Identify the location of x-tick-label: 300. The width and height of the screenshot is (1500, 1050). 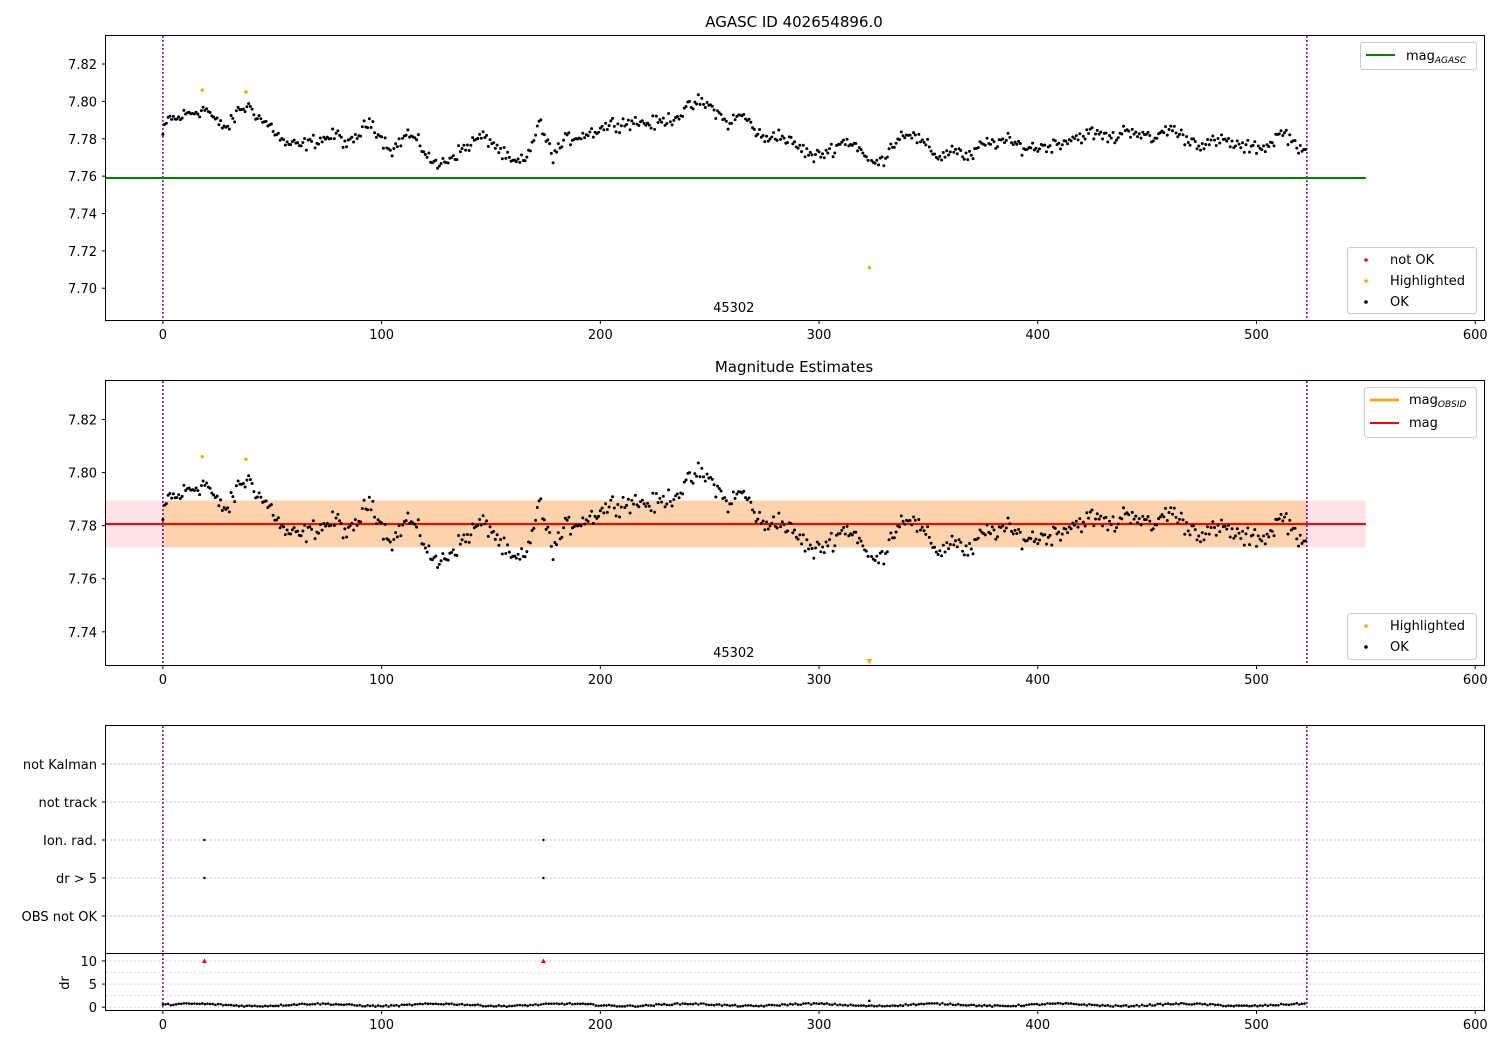
(819, 335).